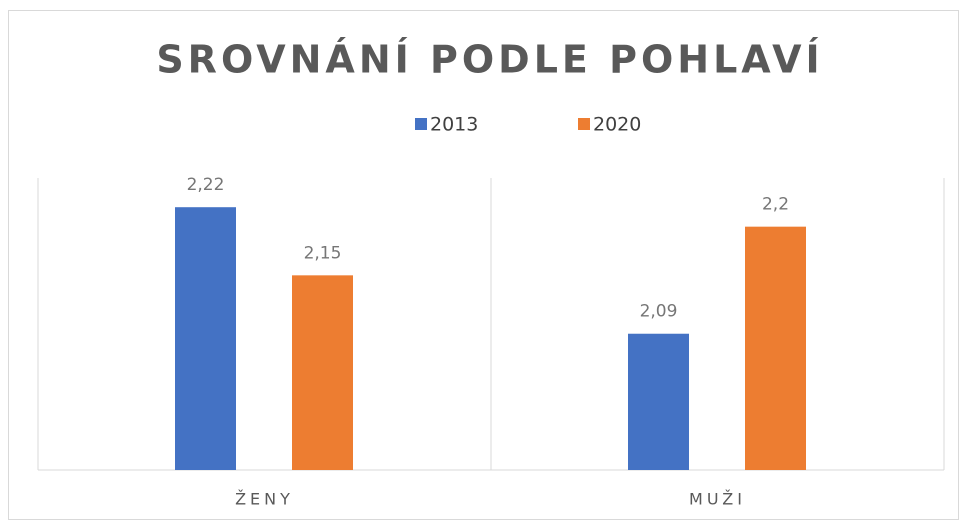  I want to click on data-label: 2,22, so click(206, 185).